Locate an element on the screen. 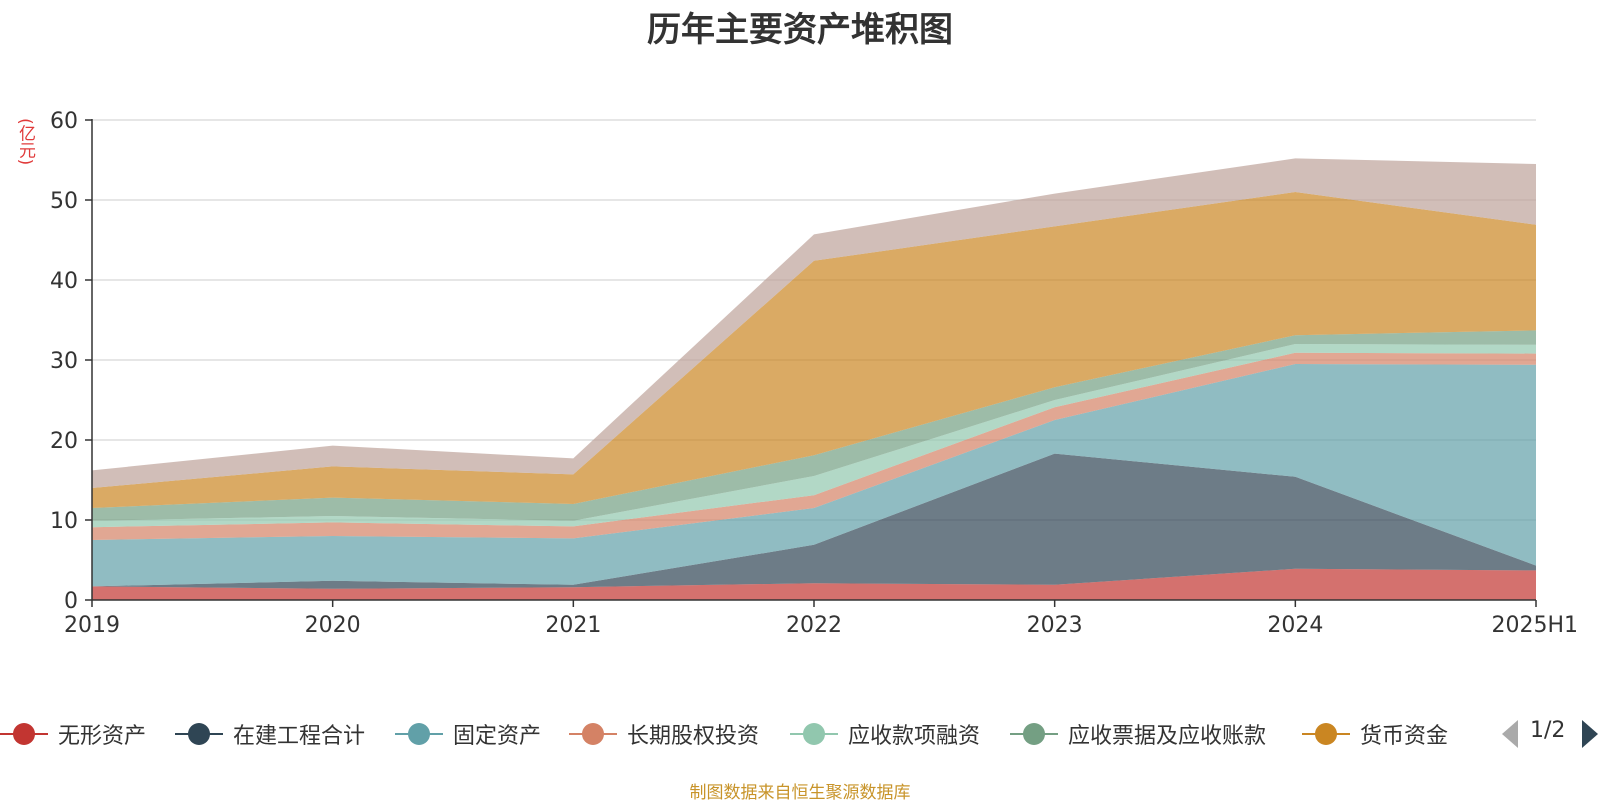 The image size is (1600, 803). chart-title: 历年主要资产堆积图 is located at coordinates (800, 30).